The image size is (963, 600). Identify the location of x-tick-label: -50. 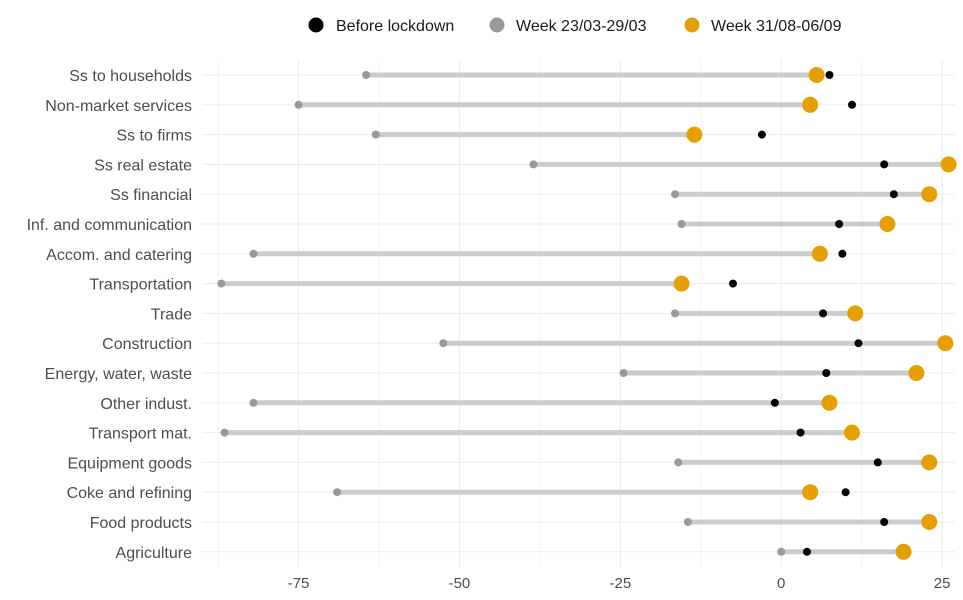
(460, 583).